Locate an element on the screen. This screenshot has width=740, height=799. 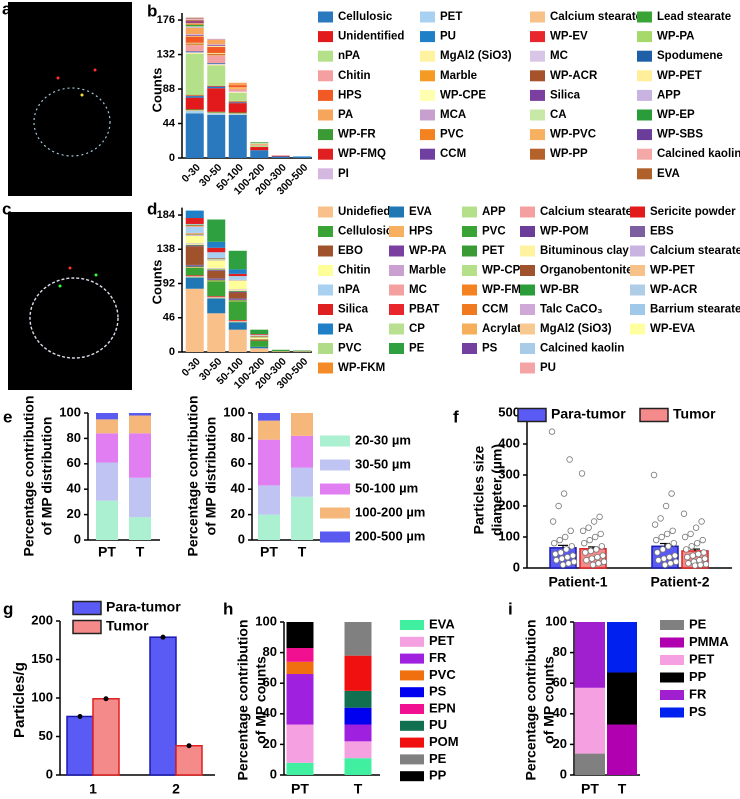
legend-label: WP-EV is located at coordinates (569, 37).